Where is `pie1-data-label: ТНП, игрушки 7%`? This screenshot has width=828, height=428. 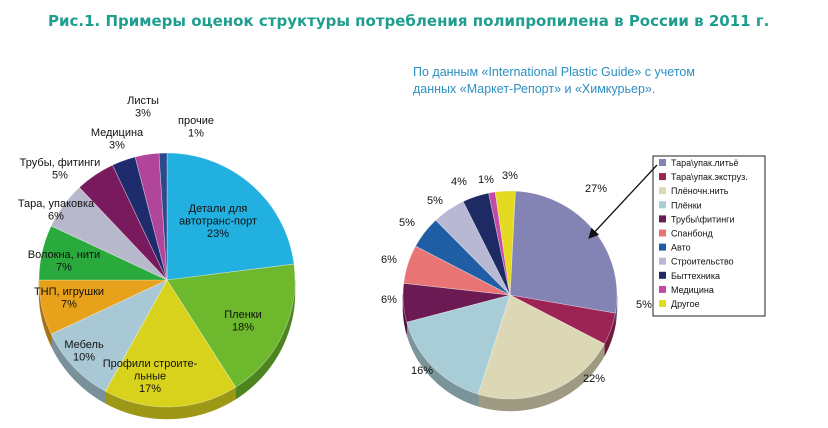 pie1-data-label: ТНП, игрушки 7% is located at coordinates (69, 298).